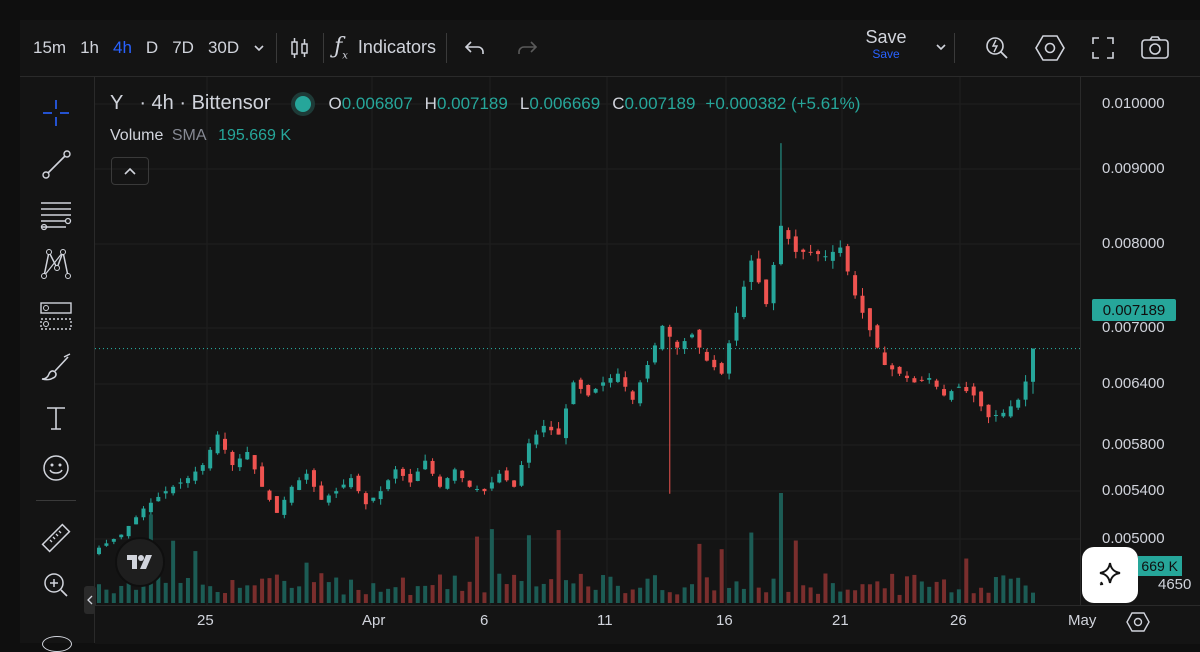 The width and height of the screenshot is (1200, 652). I want to click on redo-icon, so click(527, 48).